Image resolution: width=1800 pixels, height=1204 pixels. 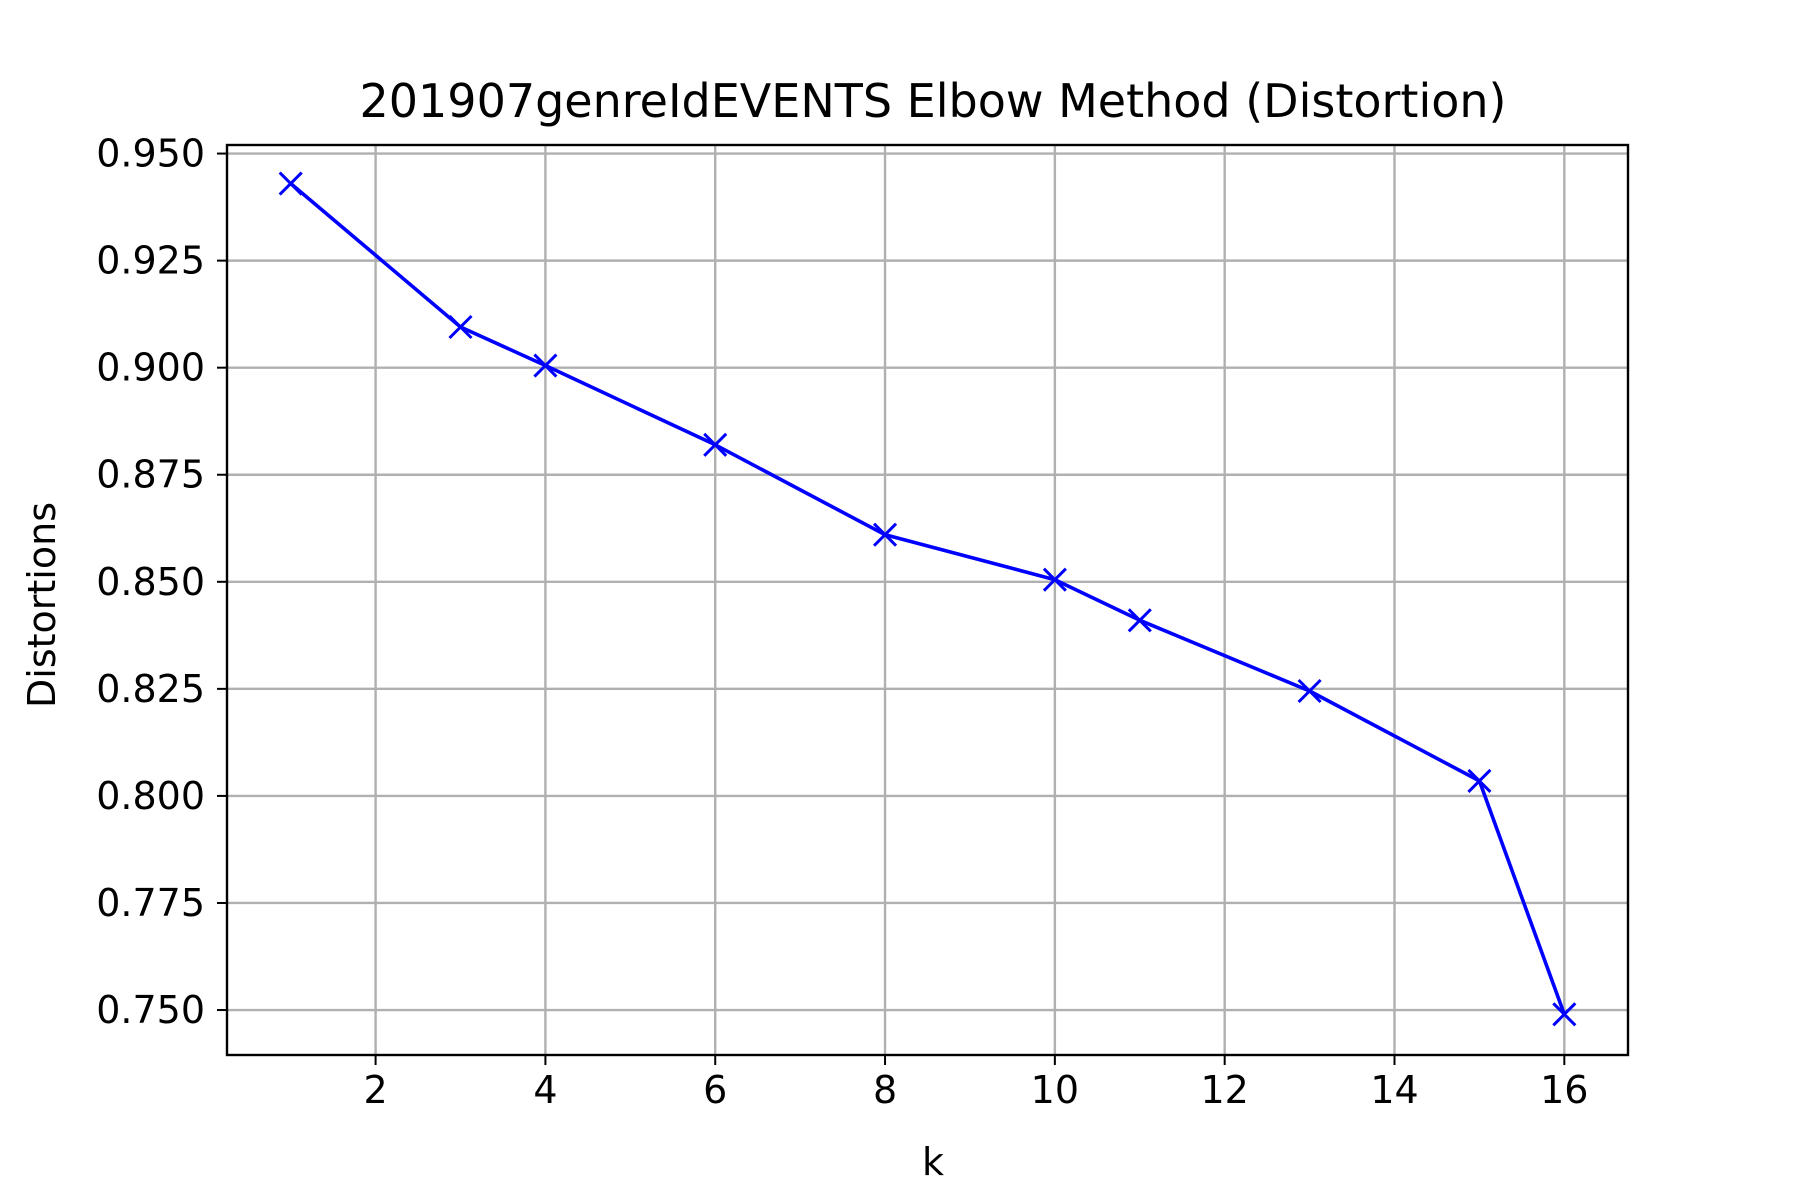 What do you see at coordinates (1225, 1090) in the screenshot?
I see `x-tick-label: 12` at bounding box center [1225, 1090].